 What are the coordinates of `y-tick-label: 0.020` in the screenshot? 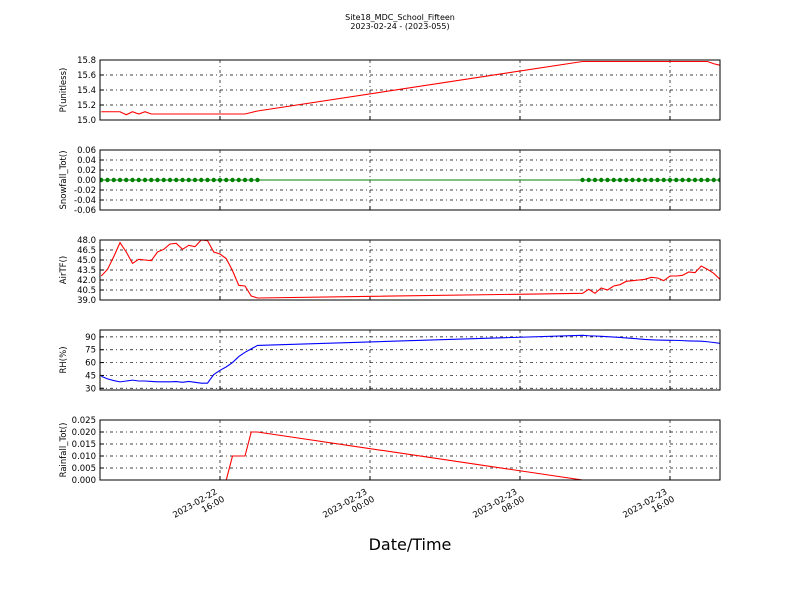 It's located at (84, 433).